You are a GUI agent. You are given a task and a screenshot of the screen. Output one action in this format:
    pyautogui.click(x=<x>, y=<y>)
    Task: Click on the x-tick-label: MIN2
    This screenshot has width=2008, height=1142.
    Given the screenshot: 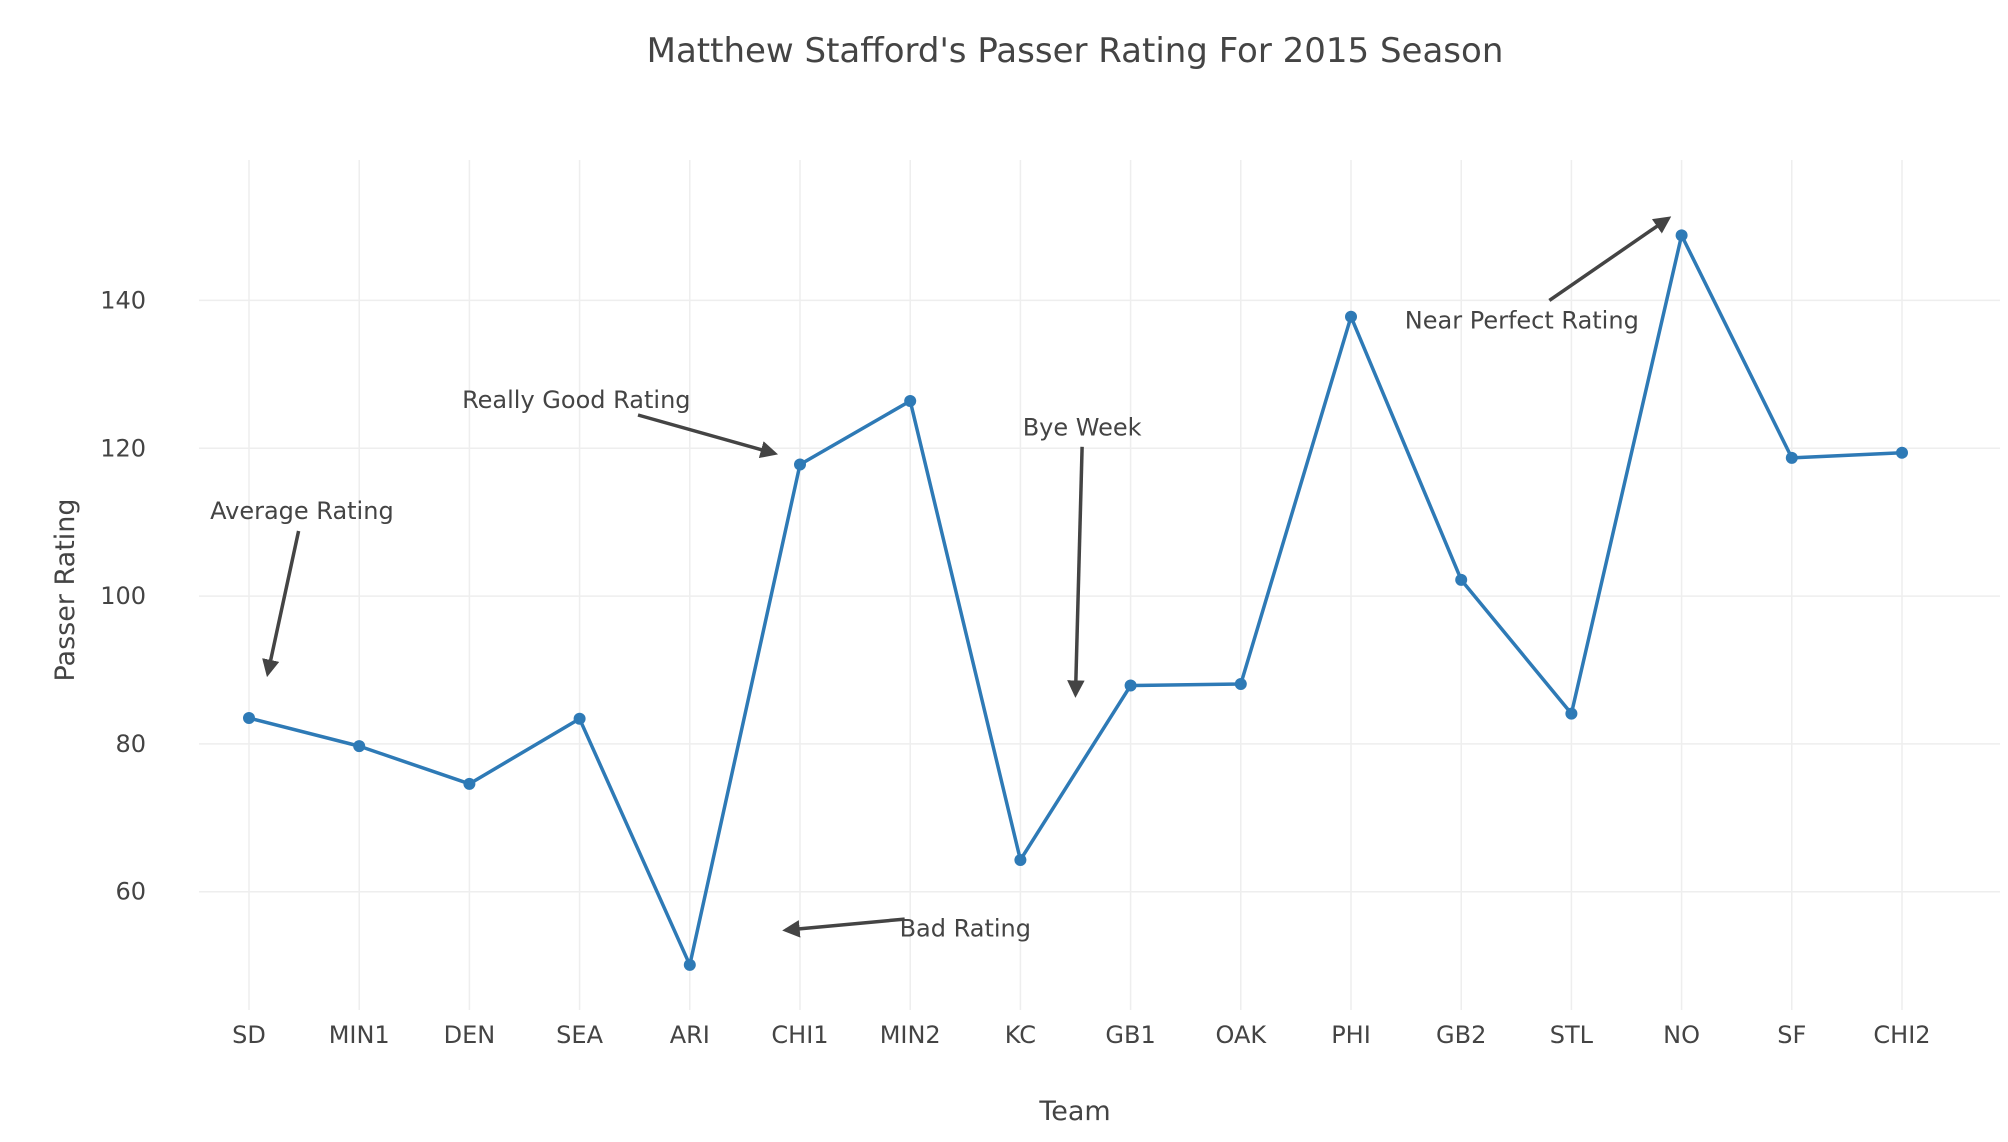 What is the action you would take?
    pyautogui.click(x=910, y=1035)
    